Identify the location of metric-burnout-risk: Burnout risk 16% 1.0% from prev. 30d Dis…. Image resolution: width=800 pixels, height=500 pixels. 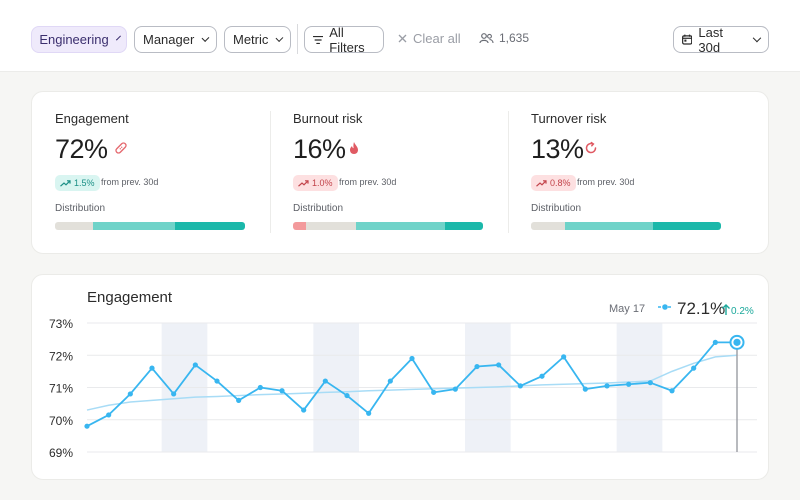
(400, 173).